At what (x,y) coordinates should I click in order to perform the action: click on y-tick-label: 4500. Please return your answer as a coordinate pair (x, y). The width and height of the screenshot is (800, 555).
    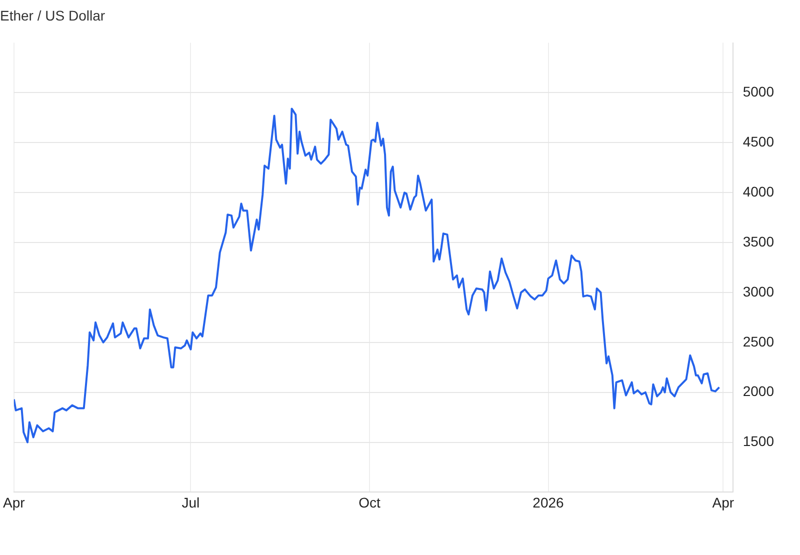
    Looking at the image, I should click on (758, 142).